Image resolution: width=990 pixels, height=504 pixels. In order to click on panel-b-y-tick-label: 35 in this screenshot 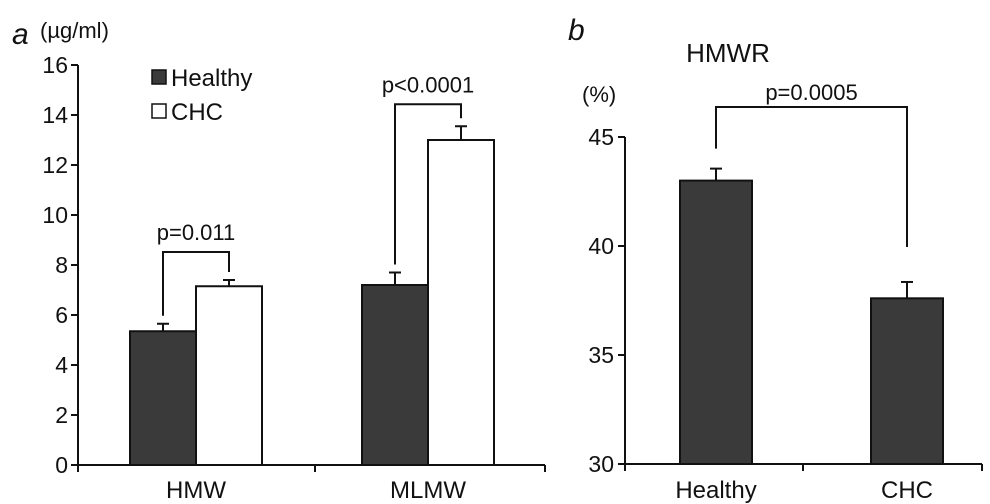, I will do `click(601, 355)`.